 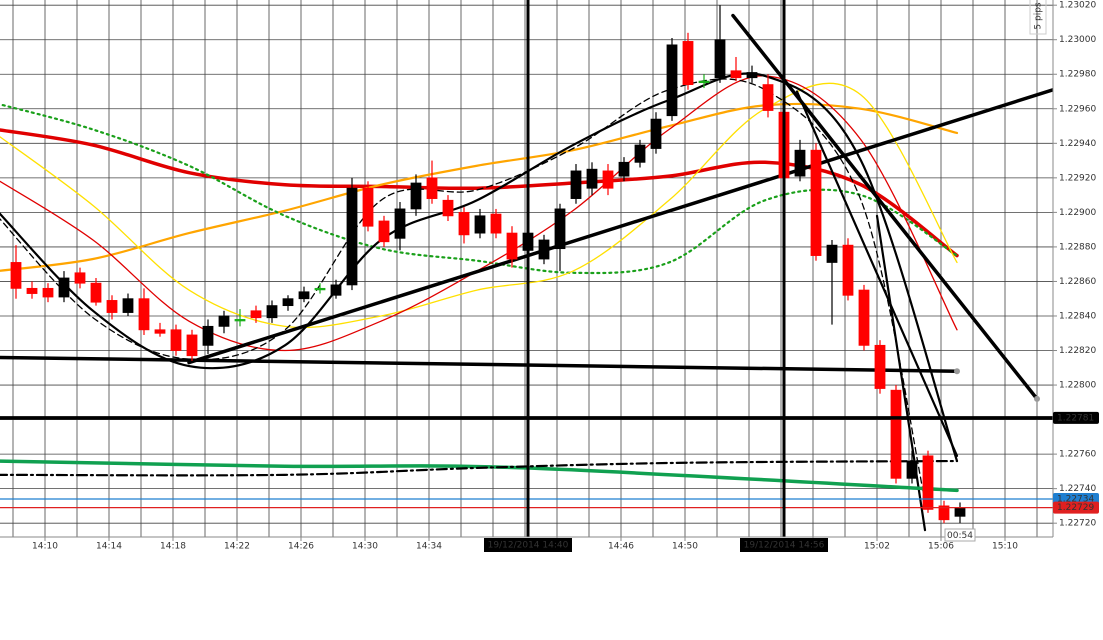 I want to click on price-label: 1.22781, so click(x=1075, y=418).